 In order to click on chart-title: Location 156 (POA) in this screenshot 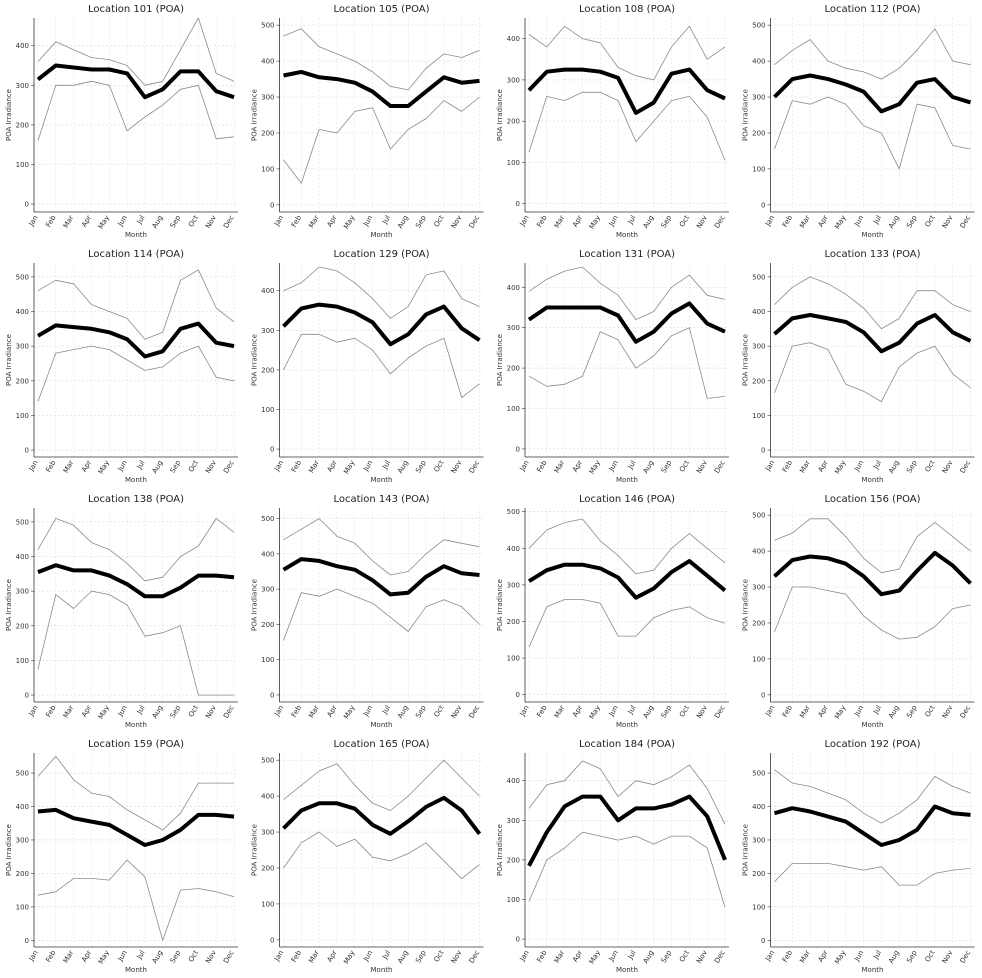, I will do `click(872, 499)`.